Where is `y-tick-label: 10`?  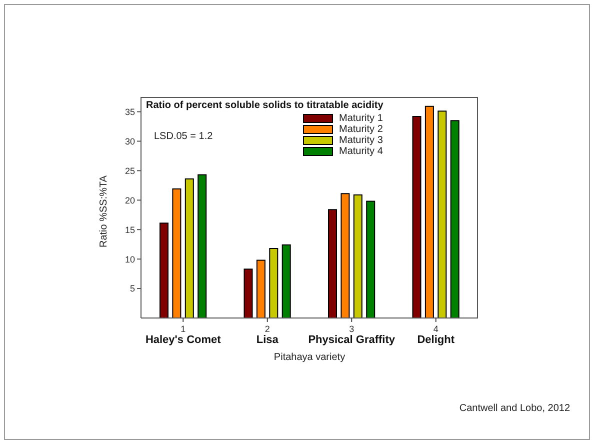
y-tick-label: 10 is located at coordinates (129, 259).